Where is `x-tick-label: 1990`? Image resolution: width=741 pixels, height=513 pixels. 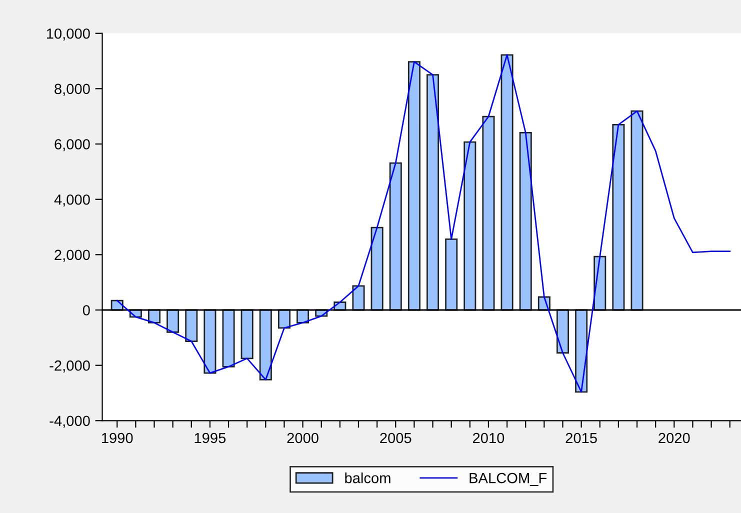 x-tick-label: 1990 is located at coordinates (117, 438).